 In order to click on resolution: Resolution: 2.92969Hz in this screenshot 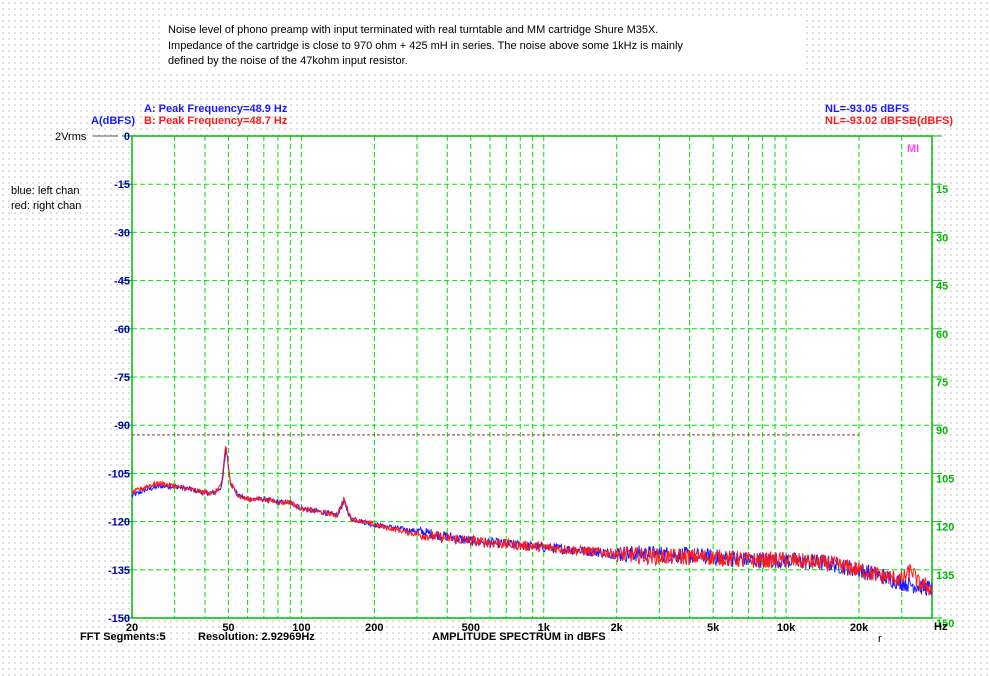, I will do `click(256, 637)`.